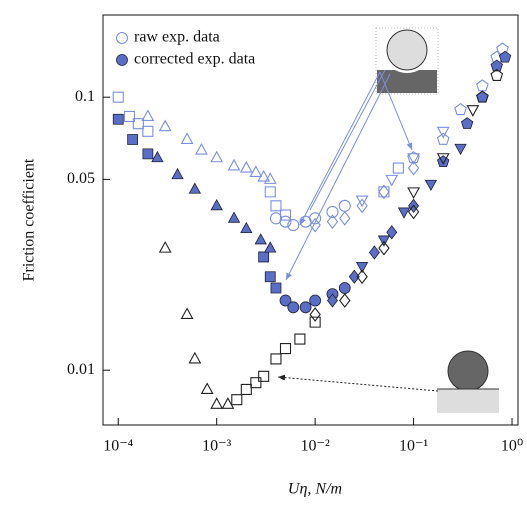 The image size is (527, 508). What do you see at coordinates (468, 381) in the screenshot?
I see `inset-corrected` at bounding box center [468, 381].